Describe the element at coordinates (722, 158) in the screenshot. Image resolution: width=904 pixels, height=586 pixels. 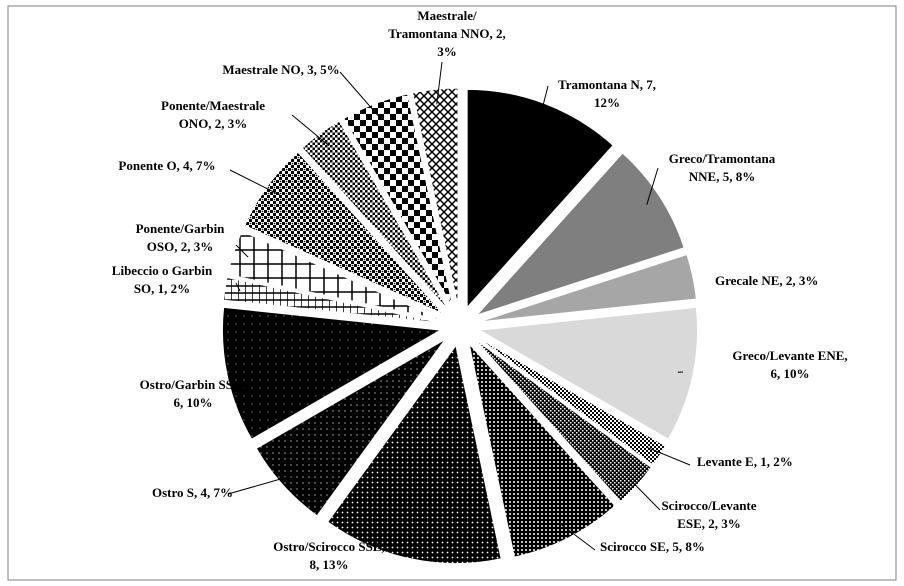
I see `data-label: Greco/Tramontana` at that location.